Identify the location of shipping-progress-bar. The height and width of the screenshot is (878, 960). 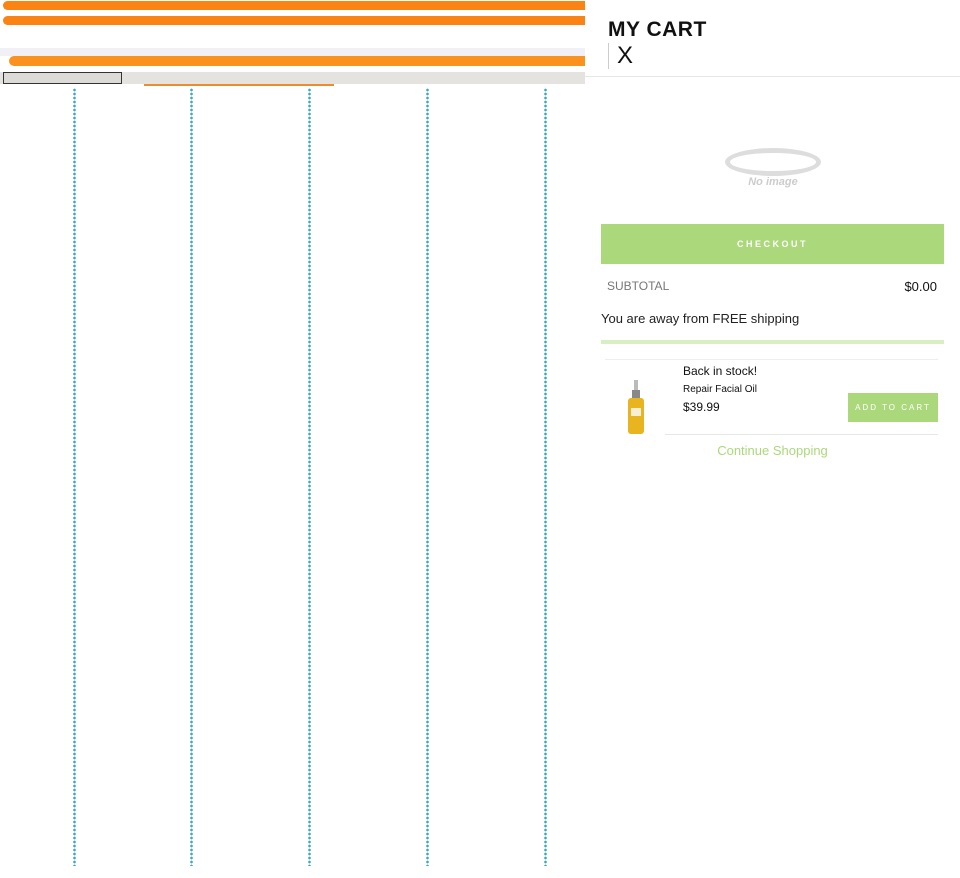
(772, 342).